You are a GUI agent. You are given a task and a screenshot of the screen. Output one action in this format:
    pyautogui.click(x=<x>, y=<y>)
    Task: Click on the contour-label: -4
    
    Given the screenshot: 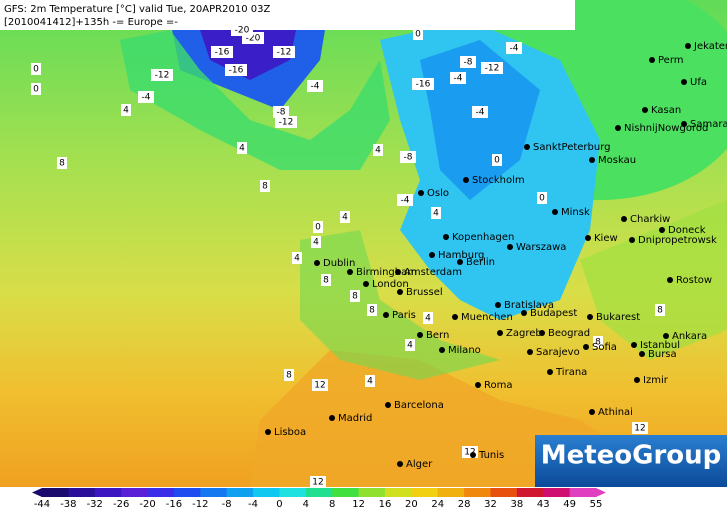 What is the action you would take?
    pyautogui.click(x=146, y=98)
    